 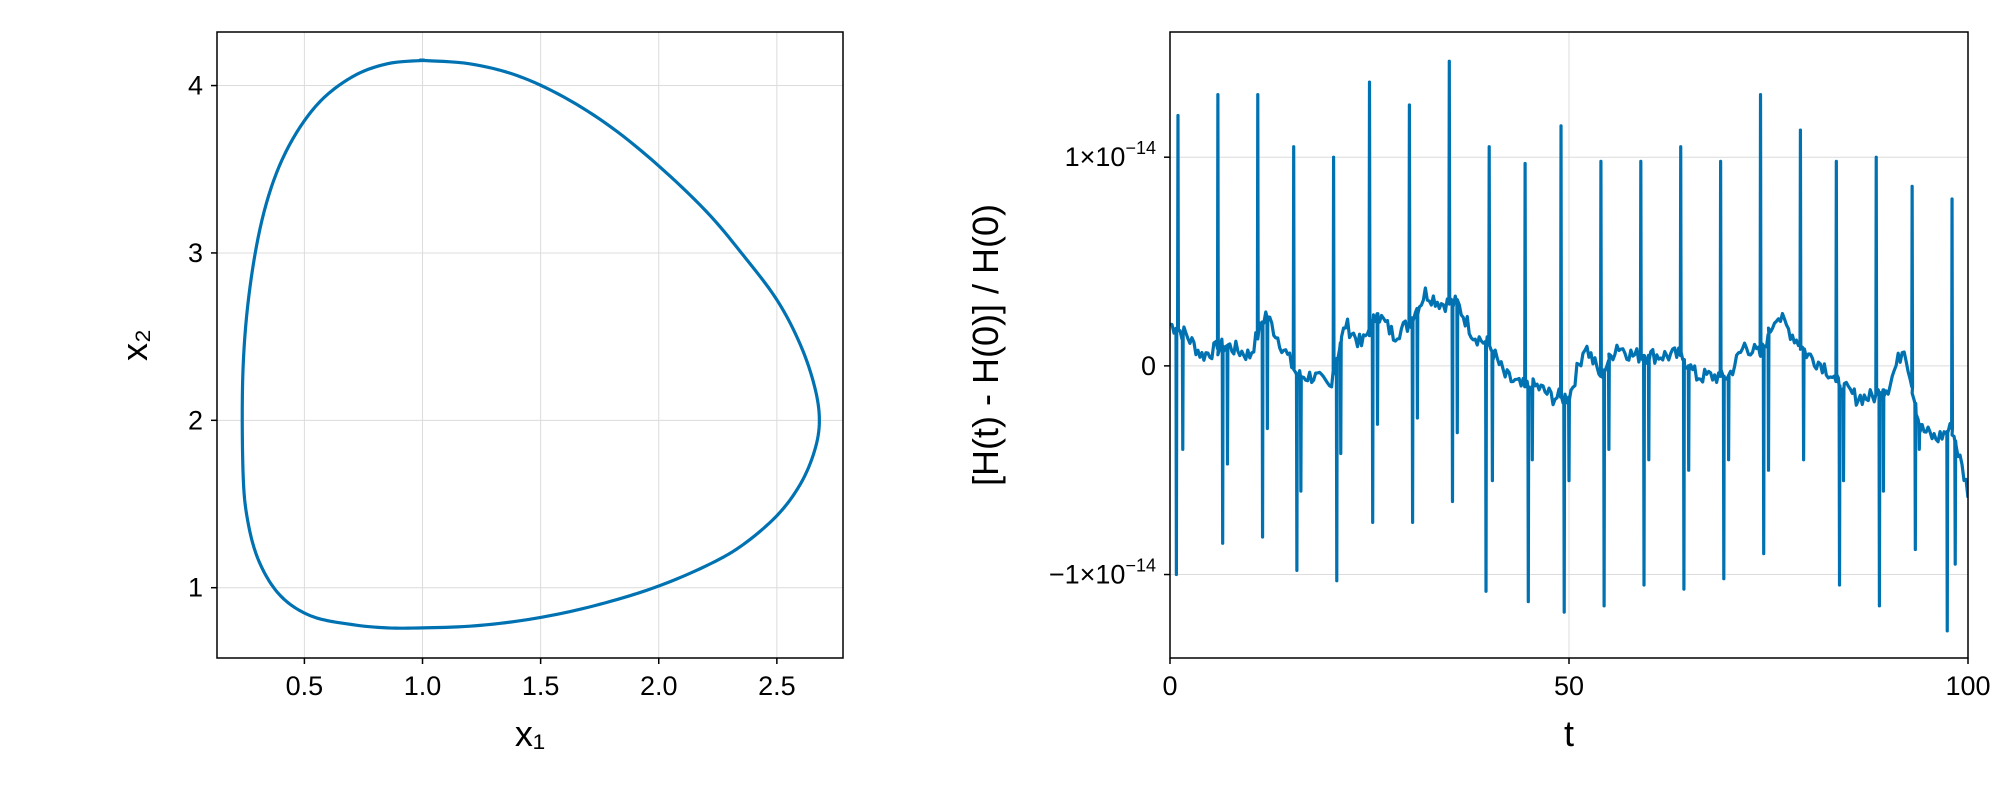 What do you see at coordinates (305, 686) in the screenshot?
I see `x-tick-label: 0.5` at bounding box center [305, 686].